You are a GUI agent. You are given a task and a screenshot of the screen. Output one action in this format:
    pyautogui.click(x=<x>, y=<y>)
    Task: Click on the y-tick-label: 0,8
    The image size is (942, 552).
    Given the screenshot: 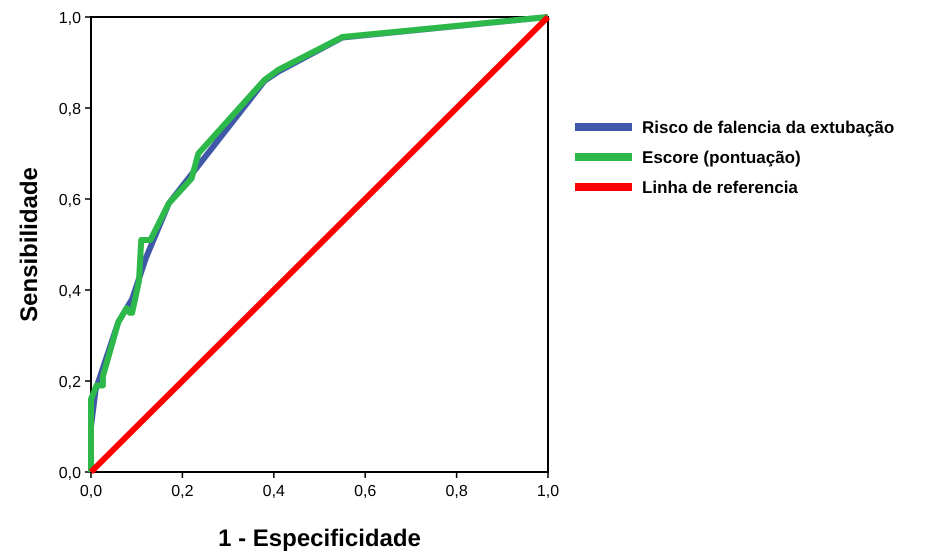 What is the action you would take?
    pyautogui.click(x=70, y=109)
    